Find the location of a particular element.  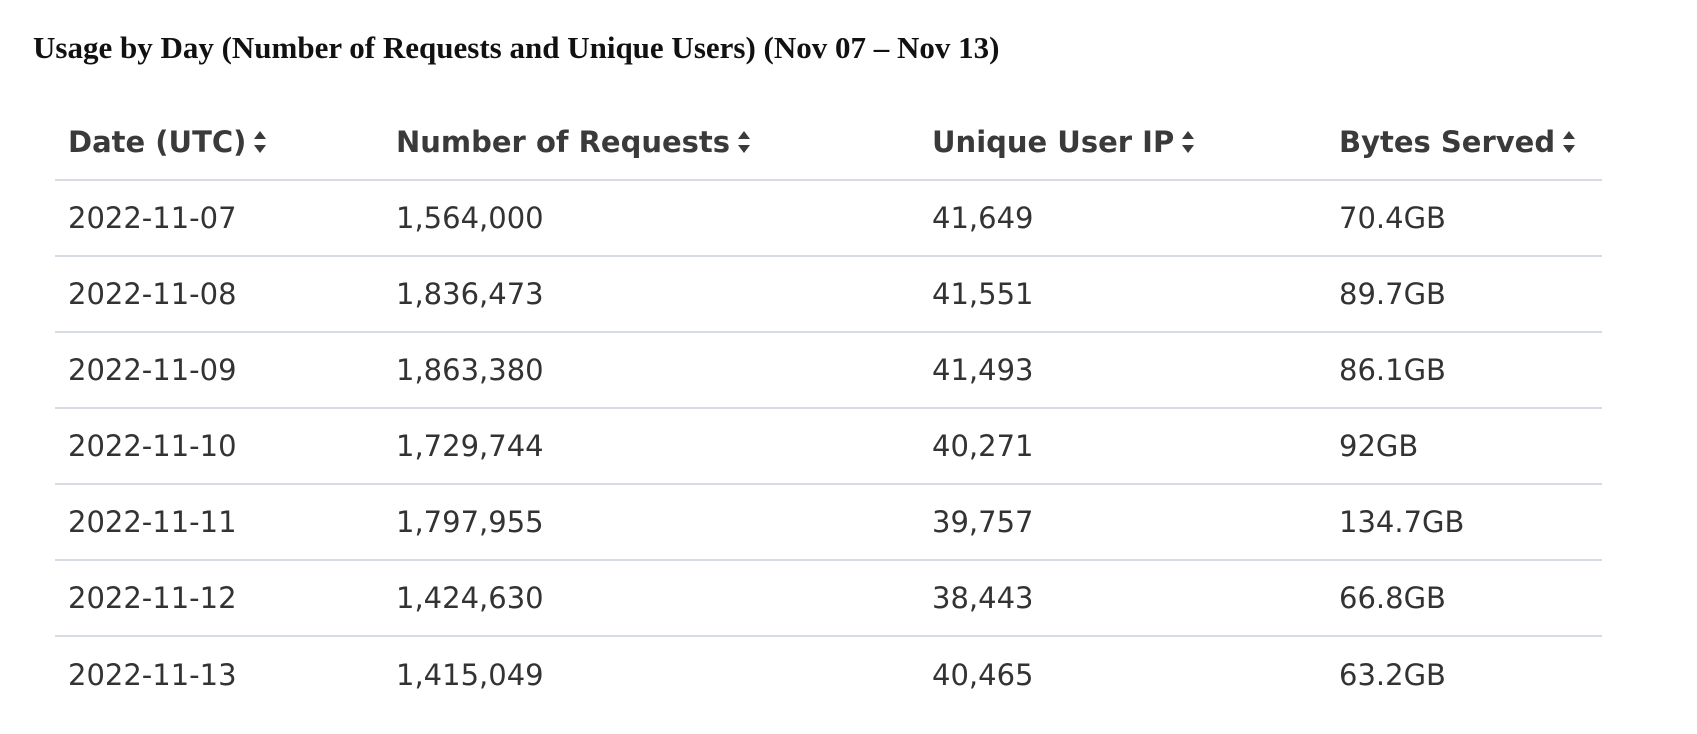

cell-bytes: 86.1GB is located at coordinates (1464, 370).